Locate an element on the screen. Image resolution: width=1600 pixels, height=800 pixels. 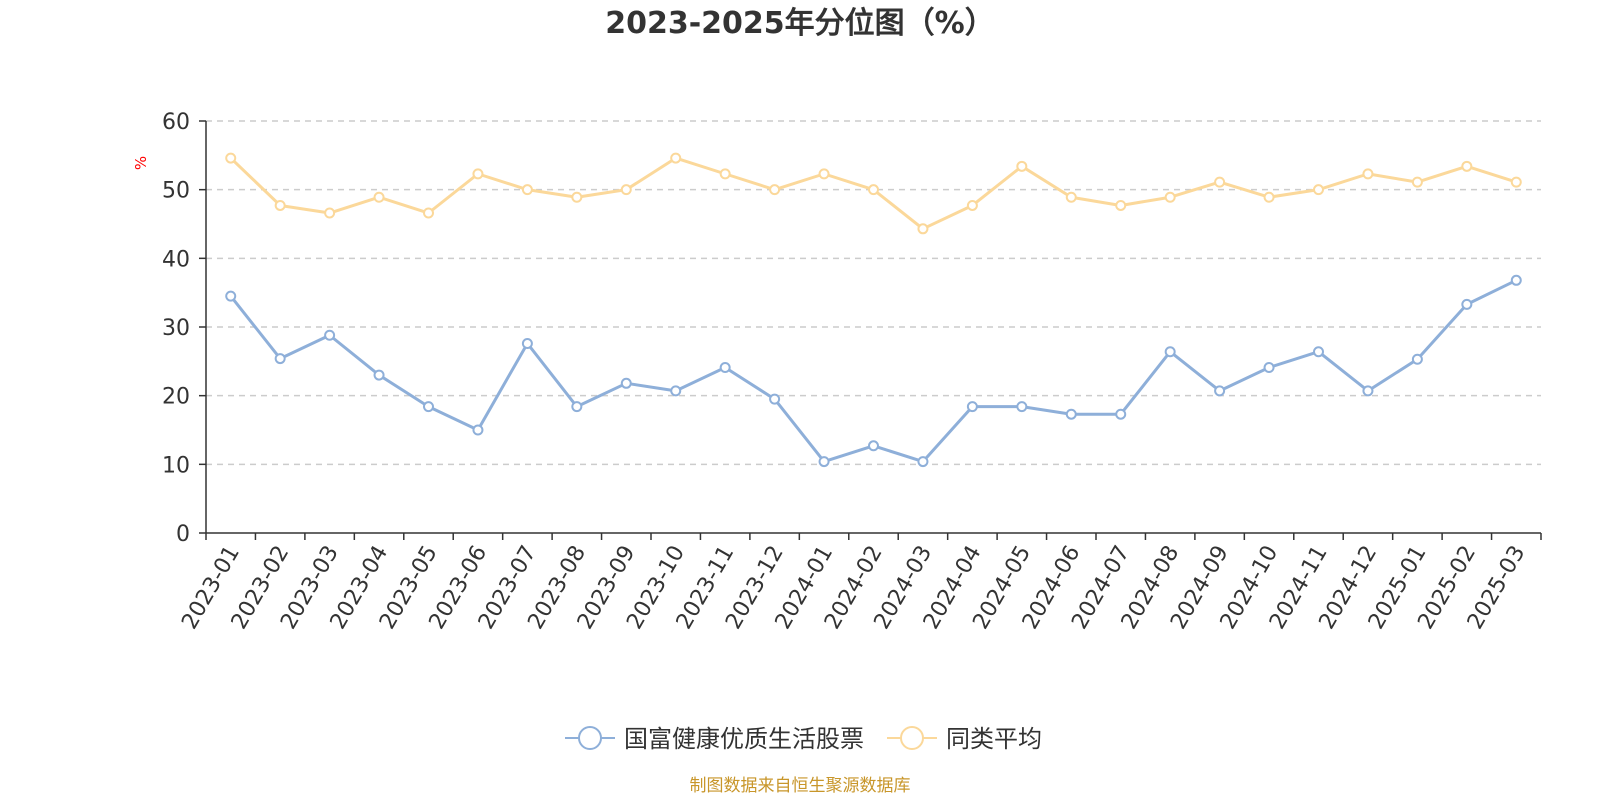
y-tick-label: 20 is located at coordinates (176, 397).